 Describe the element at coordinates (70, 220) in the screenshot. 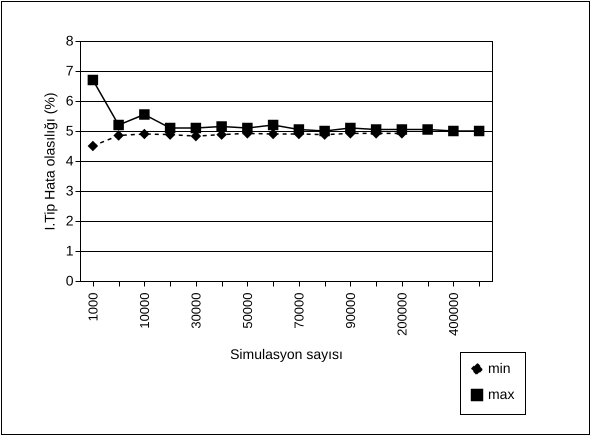

I see `y-tick-label: 2` at that location.